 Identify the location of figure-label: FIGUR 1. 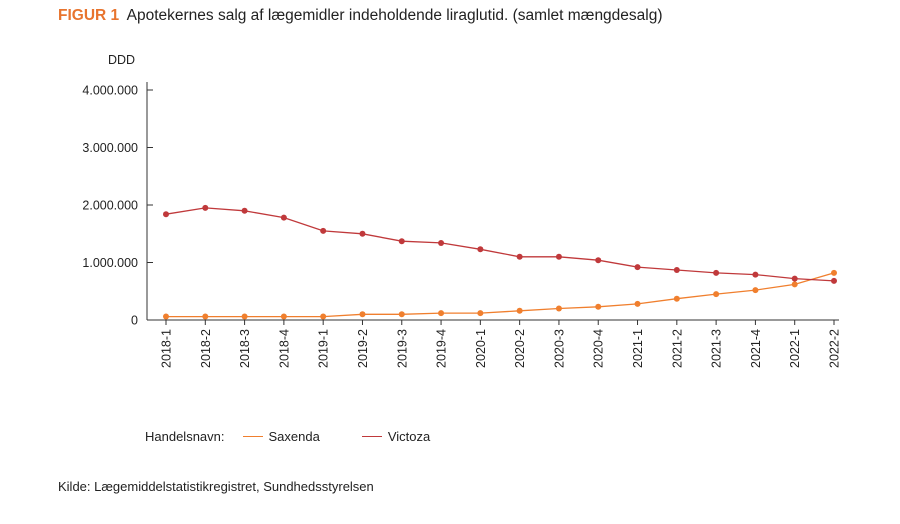
(89, 15).